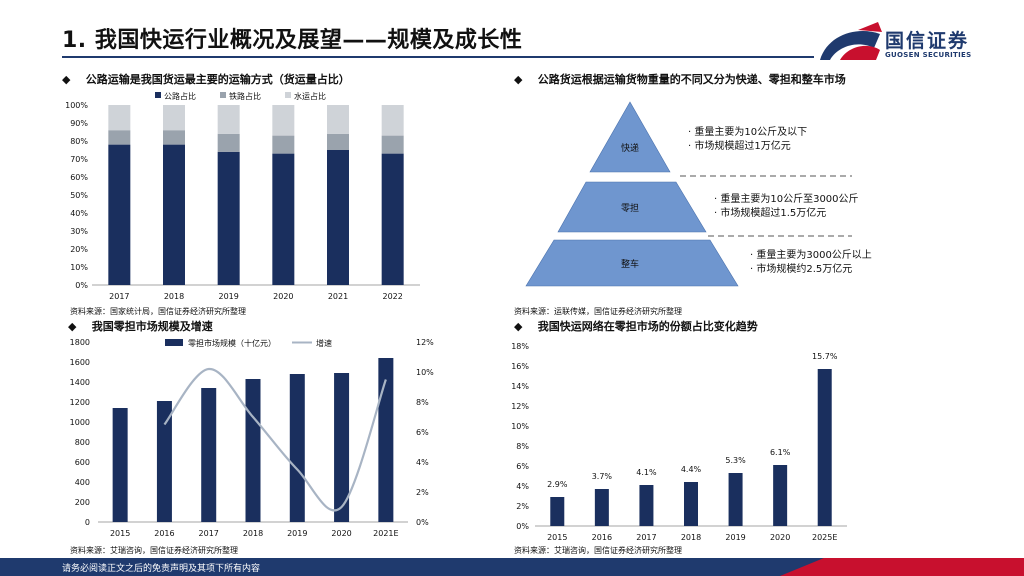 The height and width of the screenshot is (576, 1024). I want to click on y-tick-label: 70%, so click(79, 159).